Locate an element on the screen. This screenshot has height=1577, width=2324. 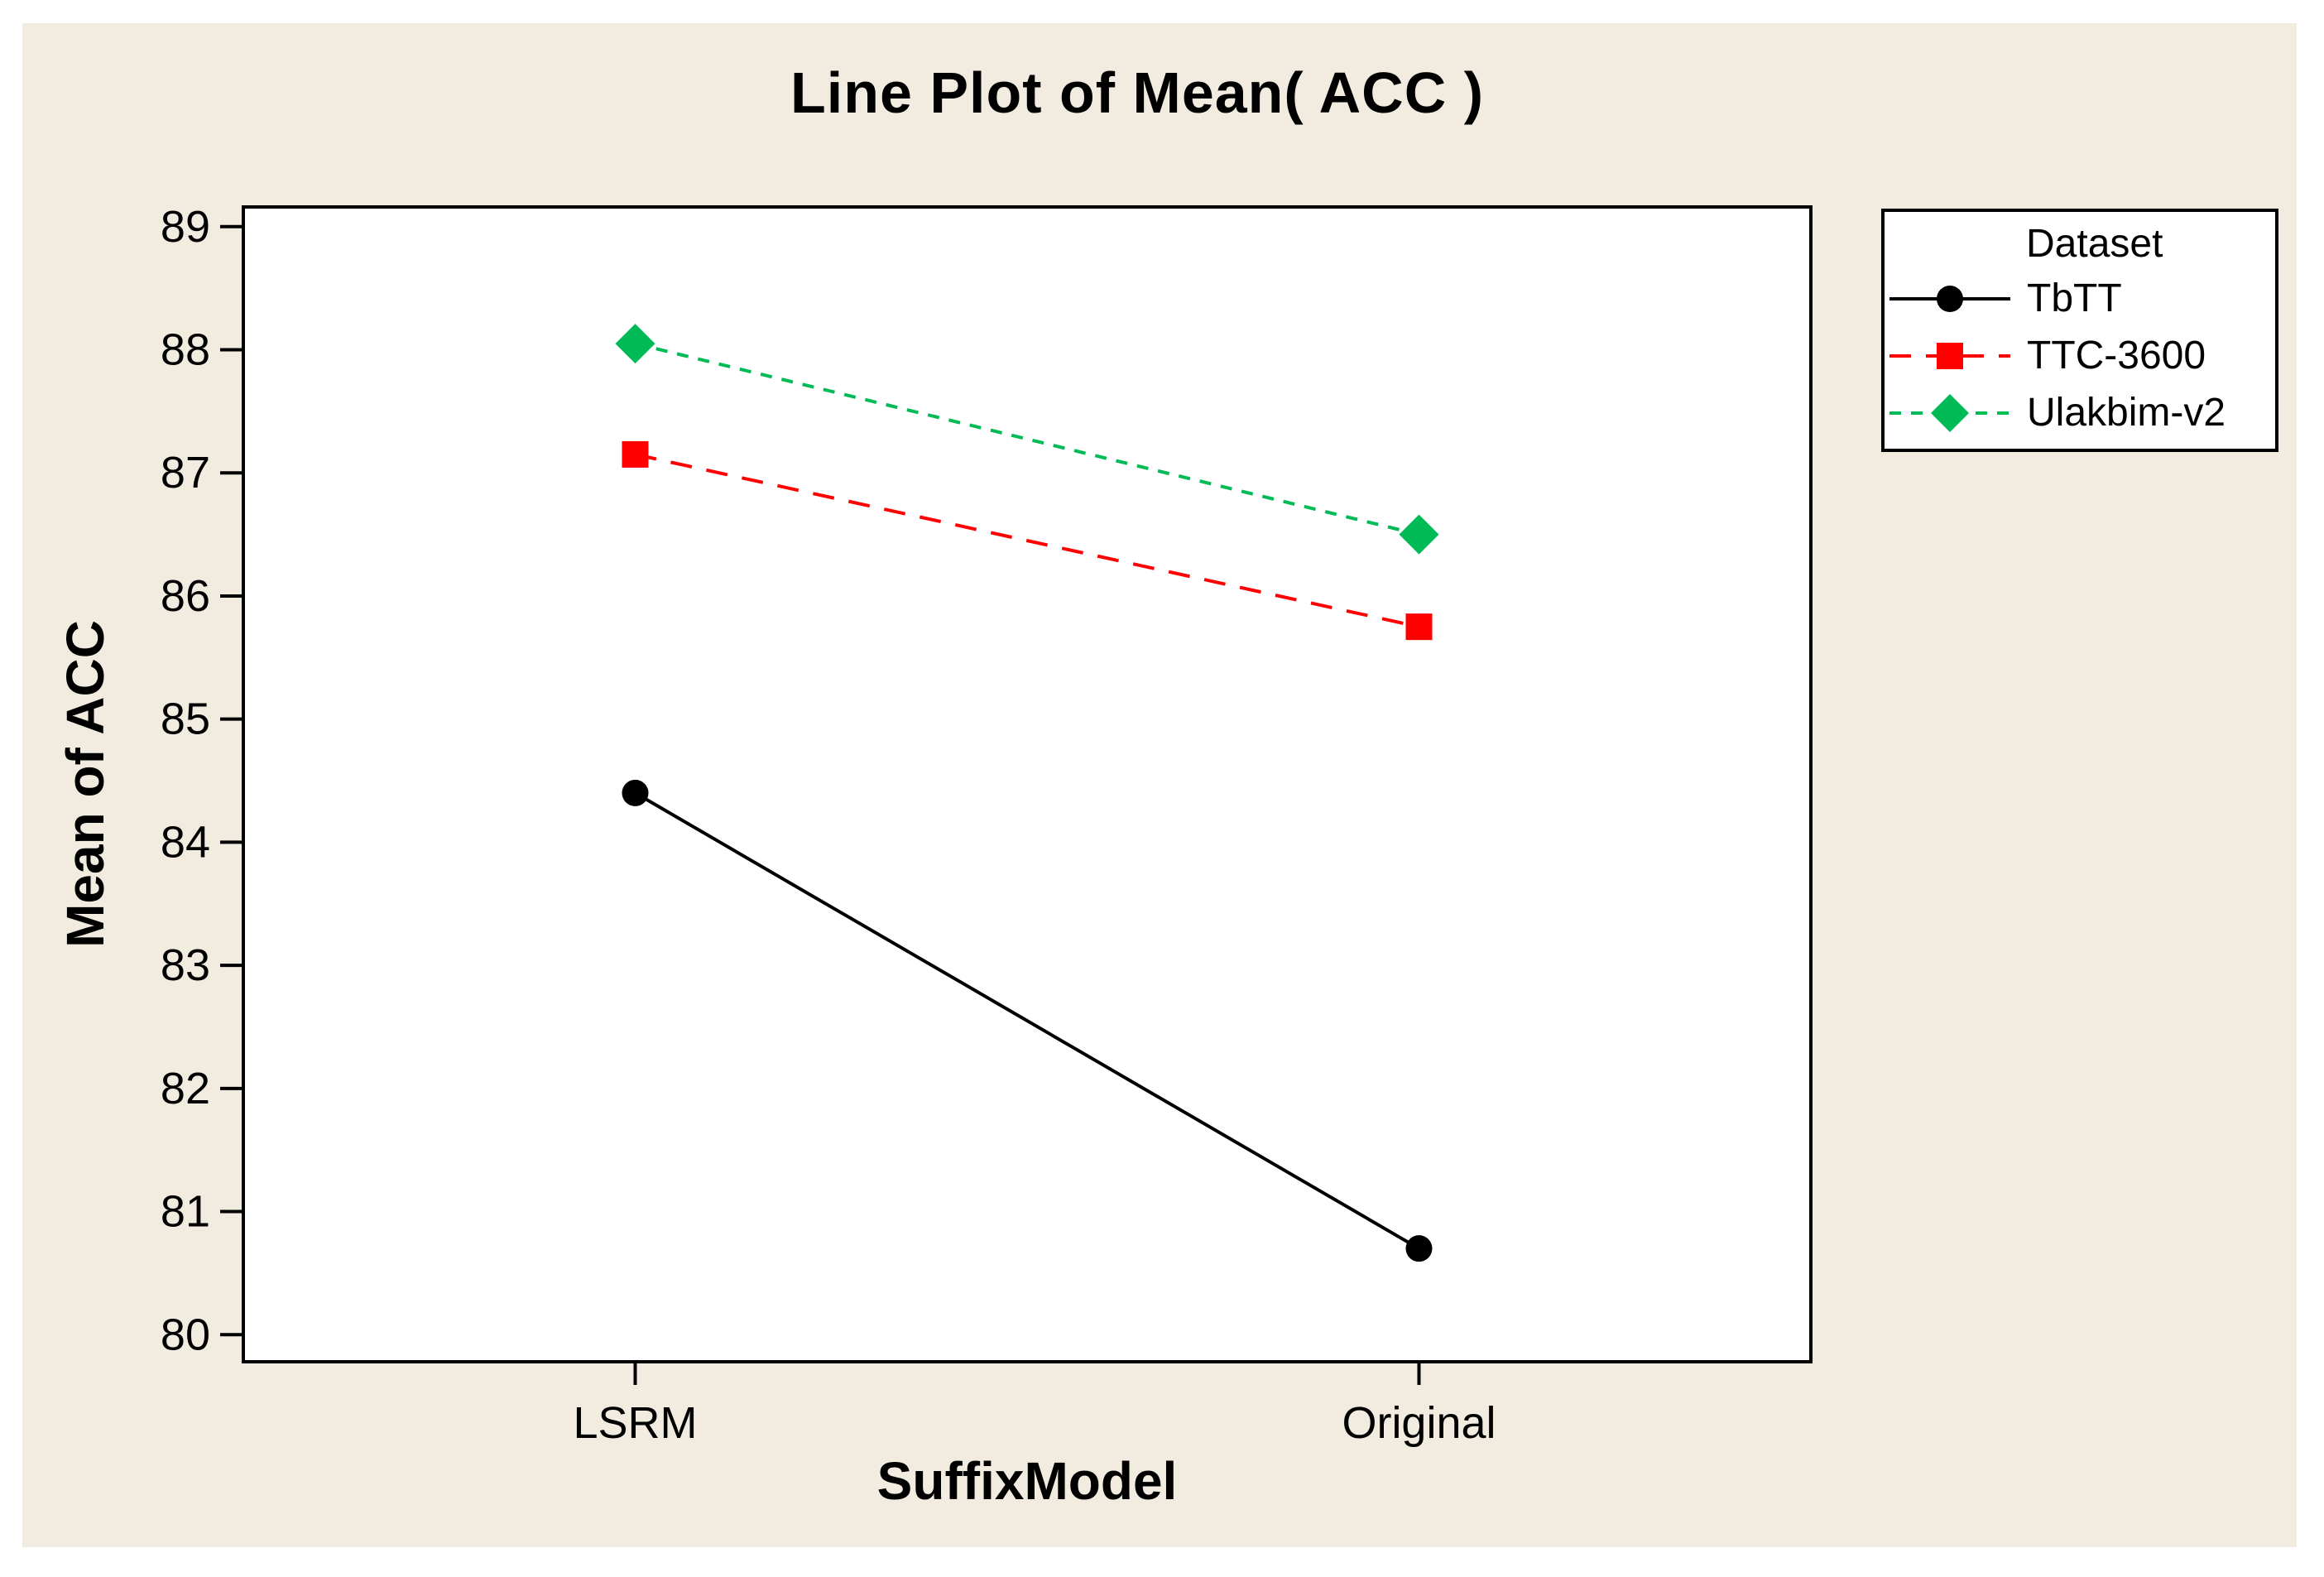
legend-sample-diamond is located at coordinates (1950, 412).